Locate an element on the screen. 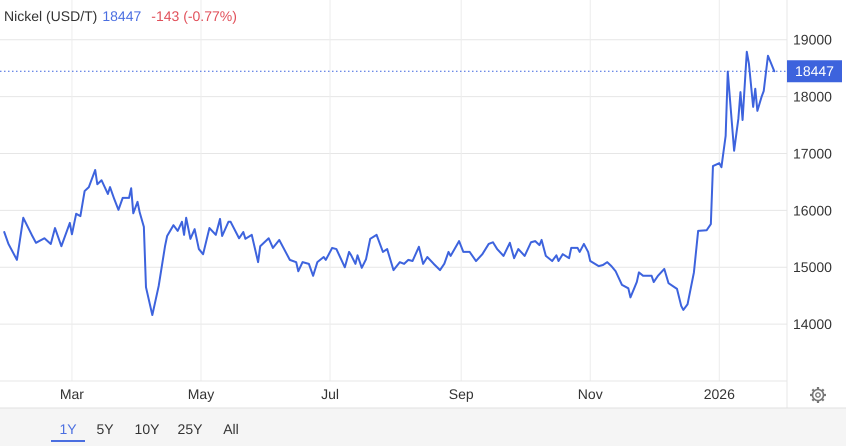 This screenshot has height=446, width=846. text: 25Y is located at coordinates (191, 429).